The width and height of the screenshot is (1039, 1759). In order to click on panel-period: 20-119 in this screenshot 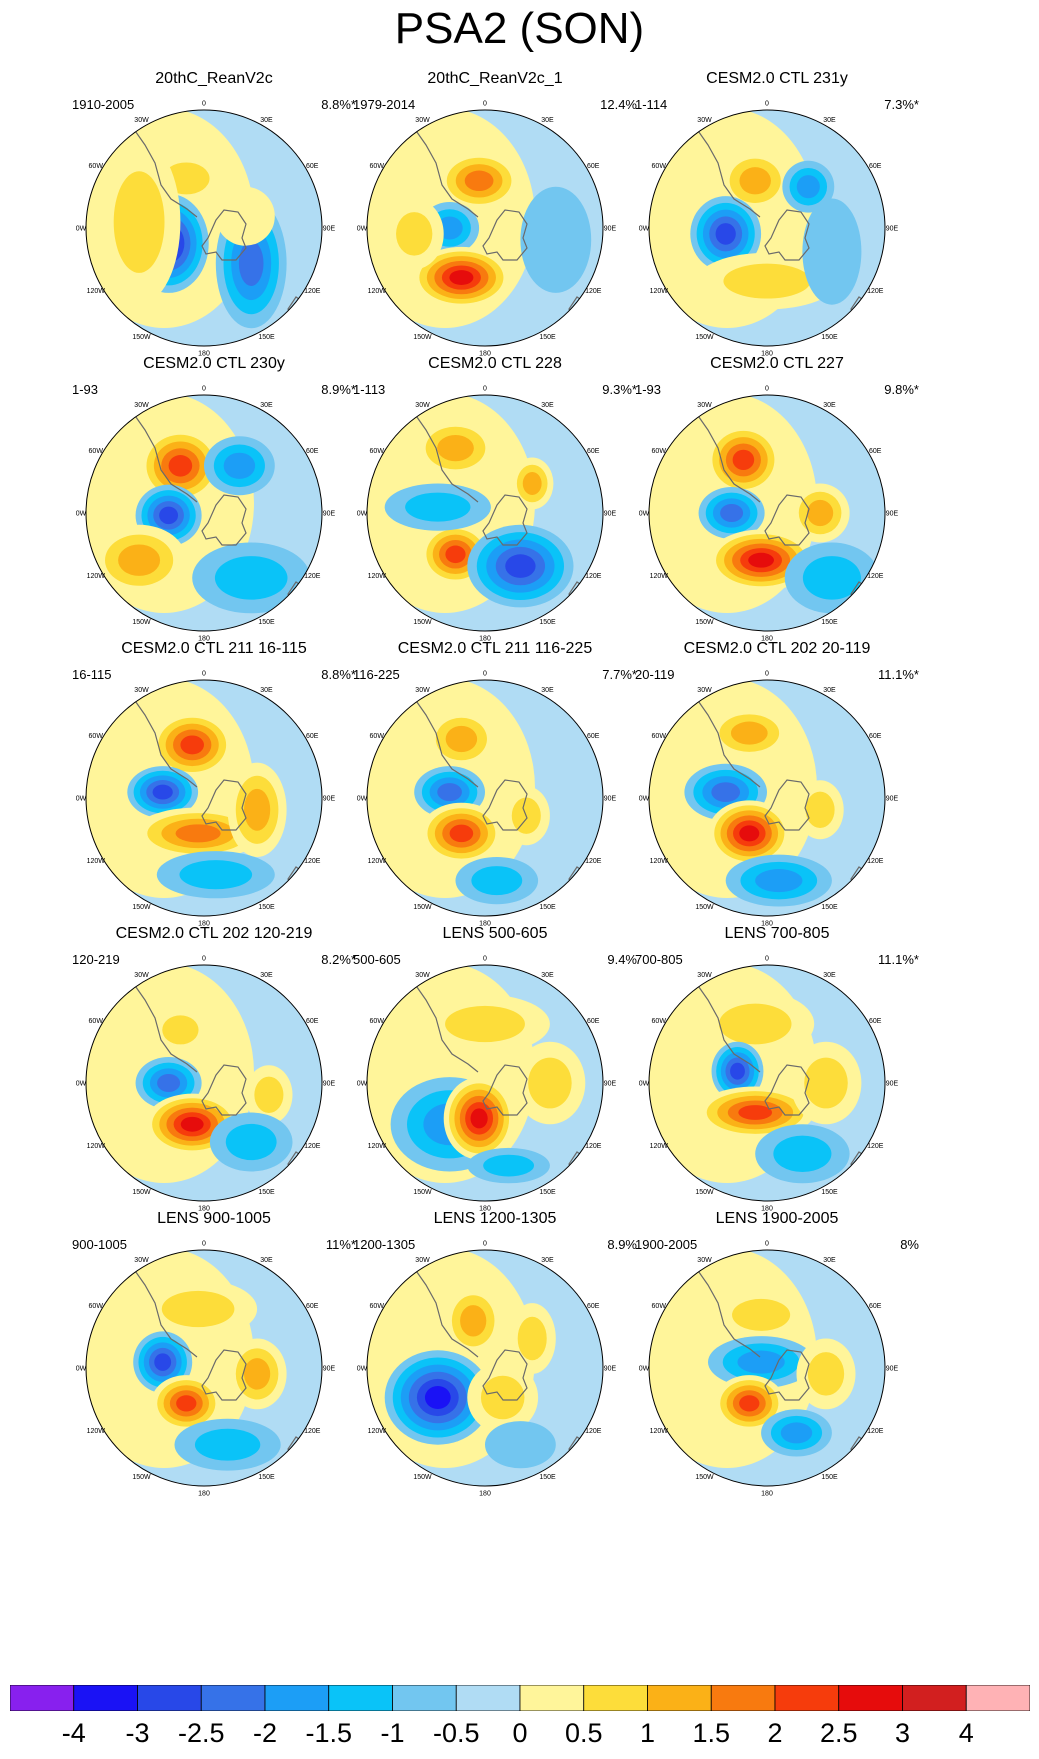, I will do `click(655, 674)`.